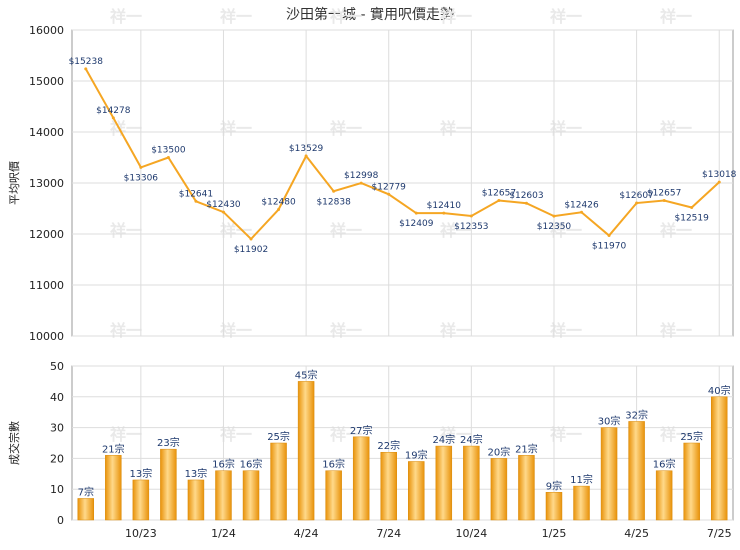  Describe the element at coordinates (196, 194) in the screenshot. I see `price-label: $12641` at that location.